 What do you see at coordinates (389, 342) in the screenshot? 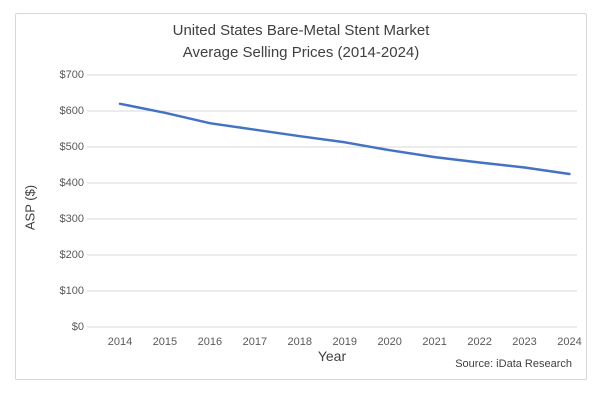
I see `x-tick-label: 2020` at bounding box center [389, 342].